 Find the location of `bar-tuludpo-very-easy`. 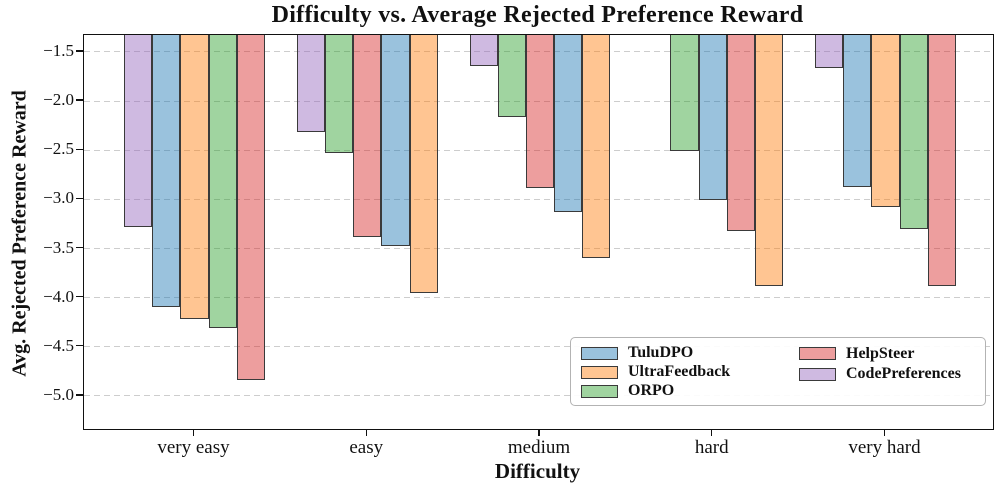

bar-tuludpo-very-easy is located at coordinates (166, 171).